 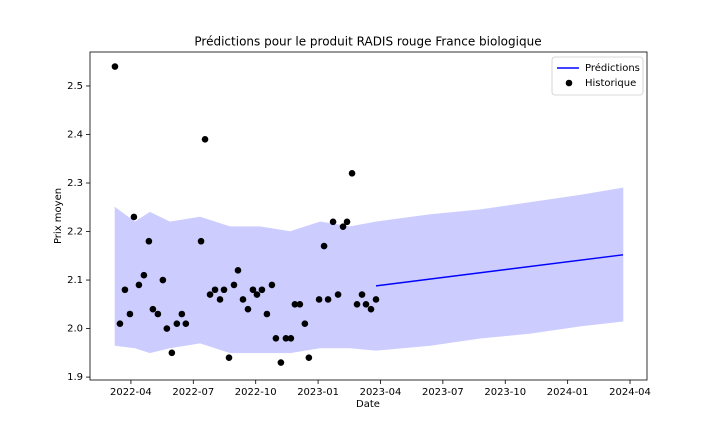 What do you see at coordinates (193, 392) in the screenshot?
I see `x-tick-label: 2022-07` at bounding box center [193, 392].